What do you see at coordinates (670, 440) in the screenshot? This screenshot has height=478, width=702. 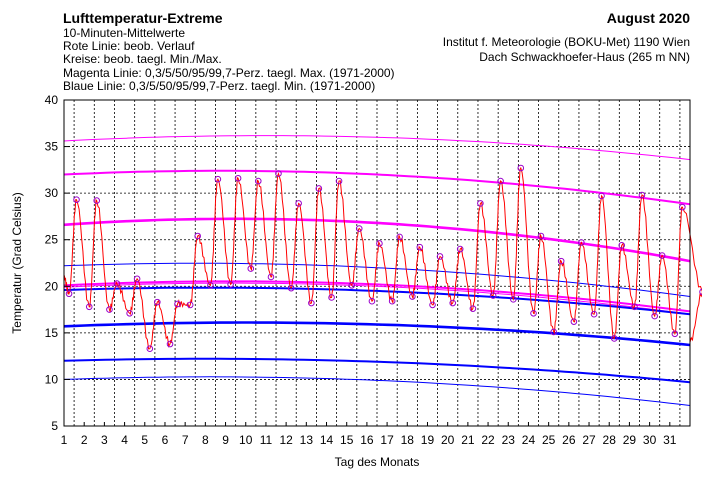 I see `x-tick-label: 31` at bounding box center [670, 440].